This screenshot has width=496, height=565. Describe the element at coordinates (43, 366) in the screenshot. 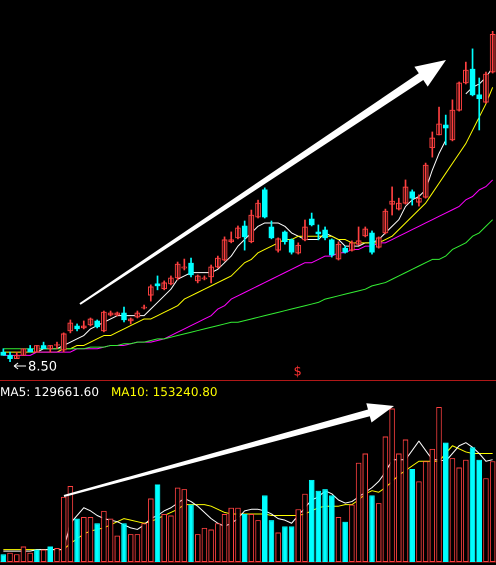

I see `annotation: 8.50` at that location.